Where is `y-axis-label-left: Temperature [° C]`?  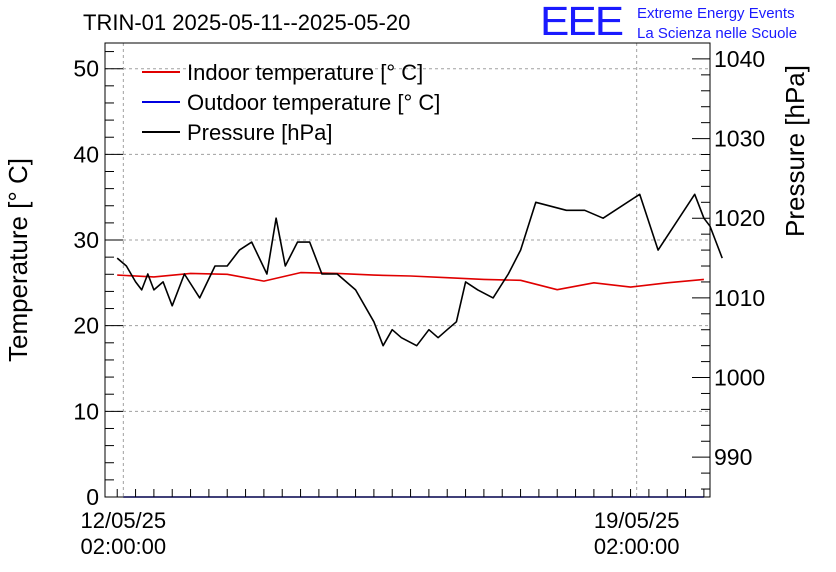
y-axis-label-left: Temperature [° C] is located at coordinates (18, 260).